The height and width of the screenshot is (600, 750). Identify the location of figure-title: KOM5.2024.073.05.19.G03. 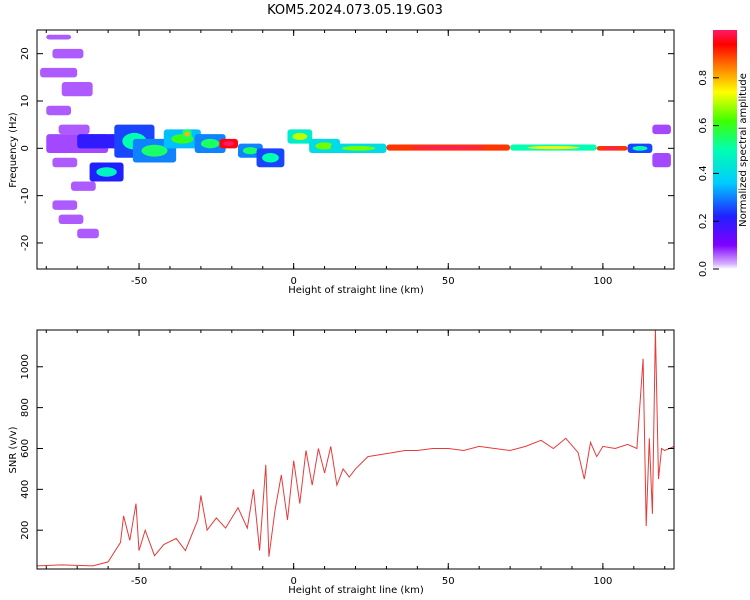
(355, 10).